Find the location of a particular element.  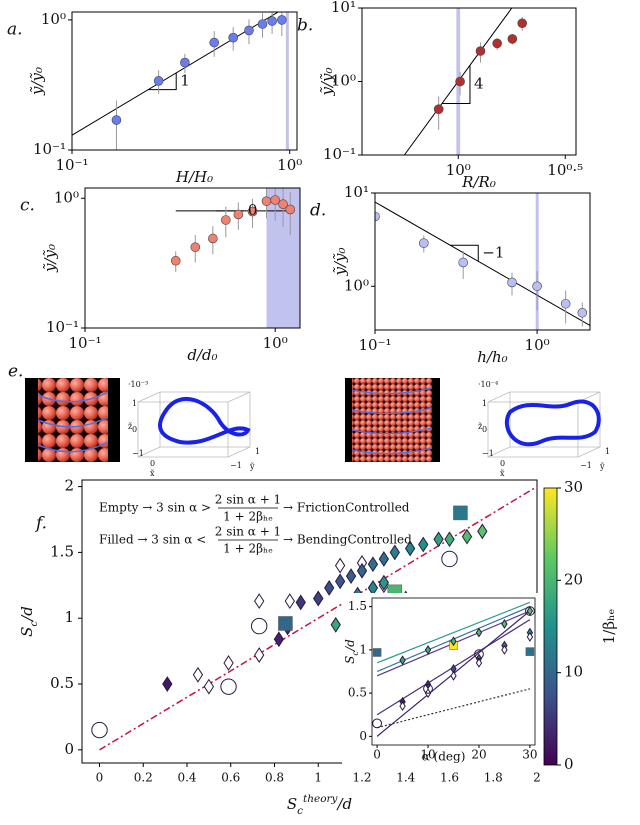

slope-label: 1 is located at coordinates (185, 80).